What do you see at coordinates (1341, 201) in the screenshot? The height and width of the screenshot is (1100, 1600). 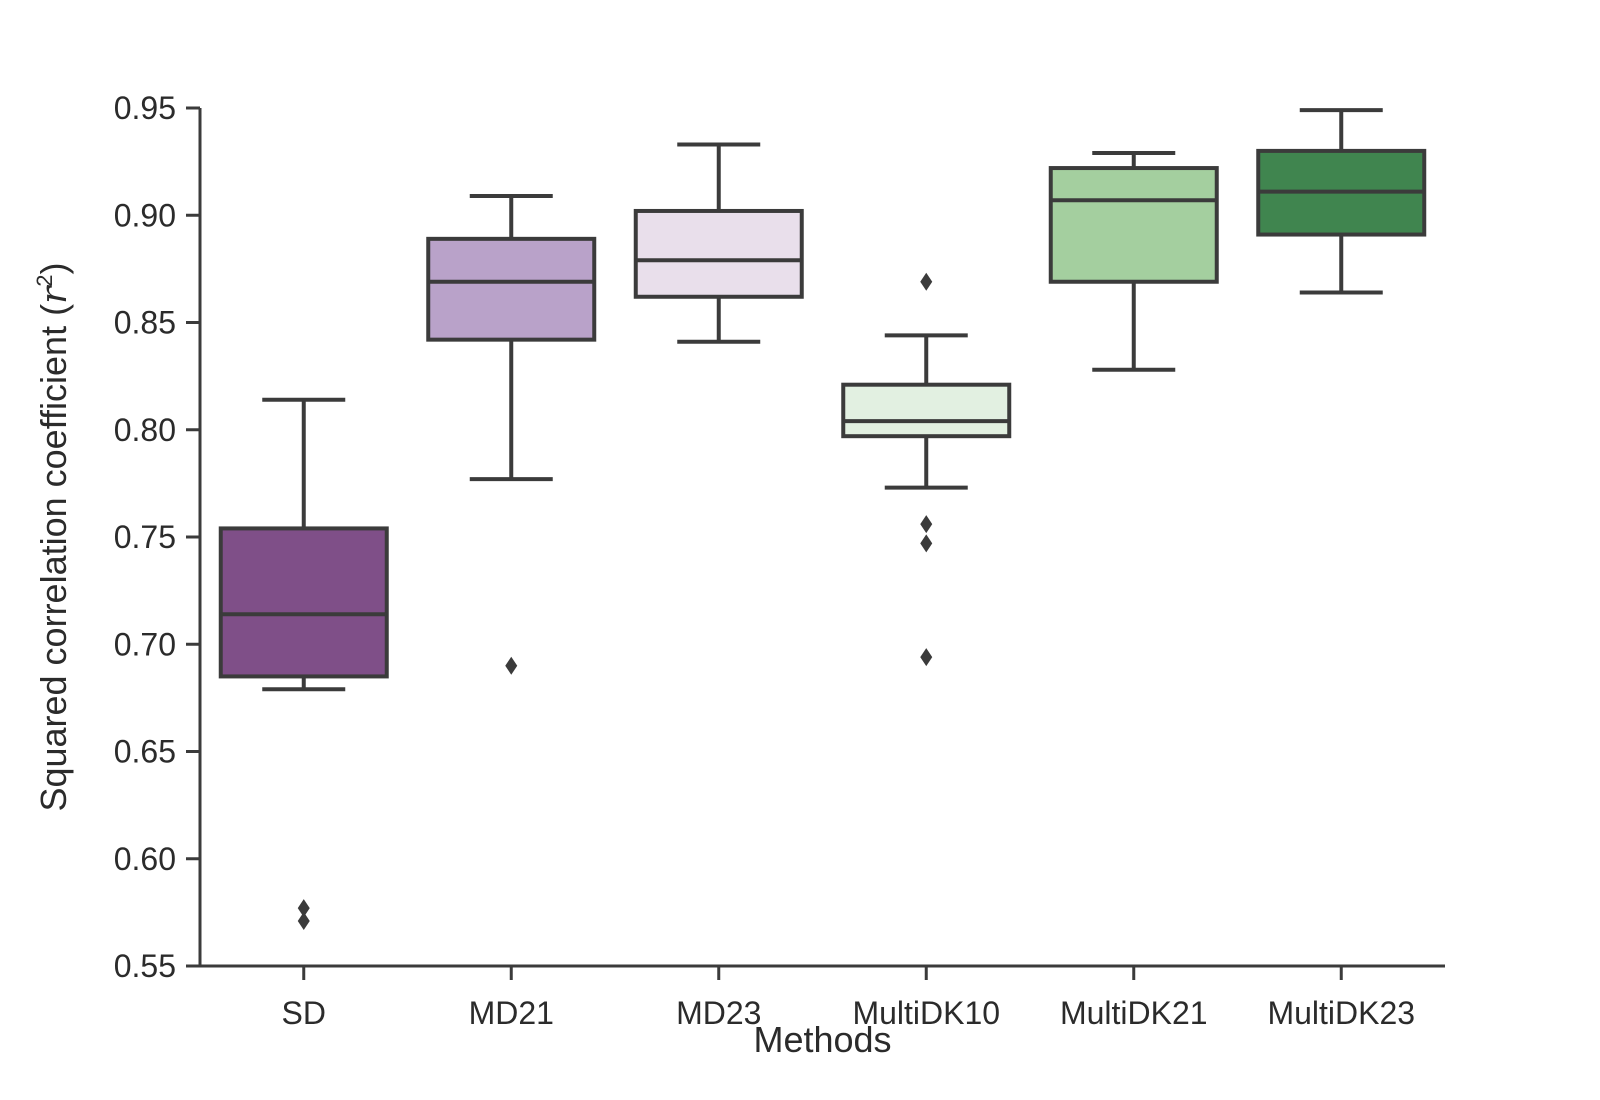 I see `box-multidk23` at bounding box center [1341, 201].